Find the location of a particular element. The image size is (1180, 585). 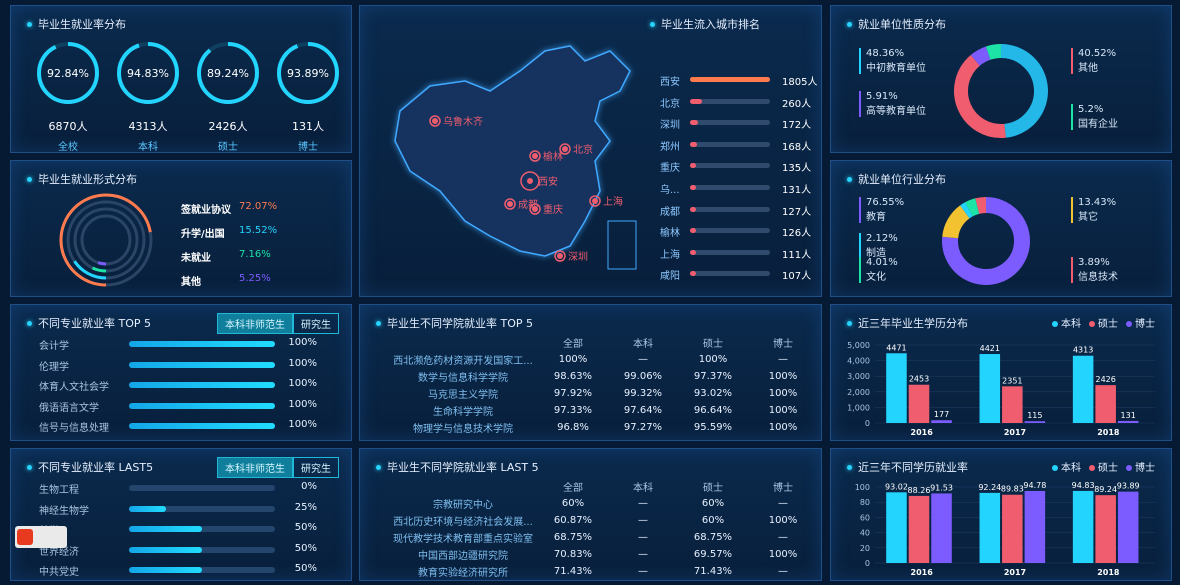

table-cell: 99.32% is located at coordinates (643, 393).